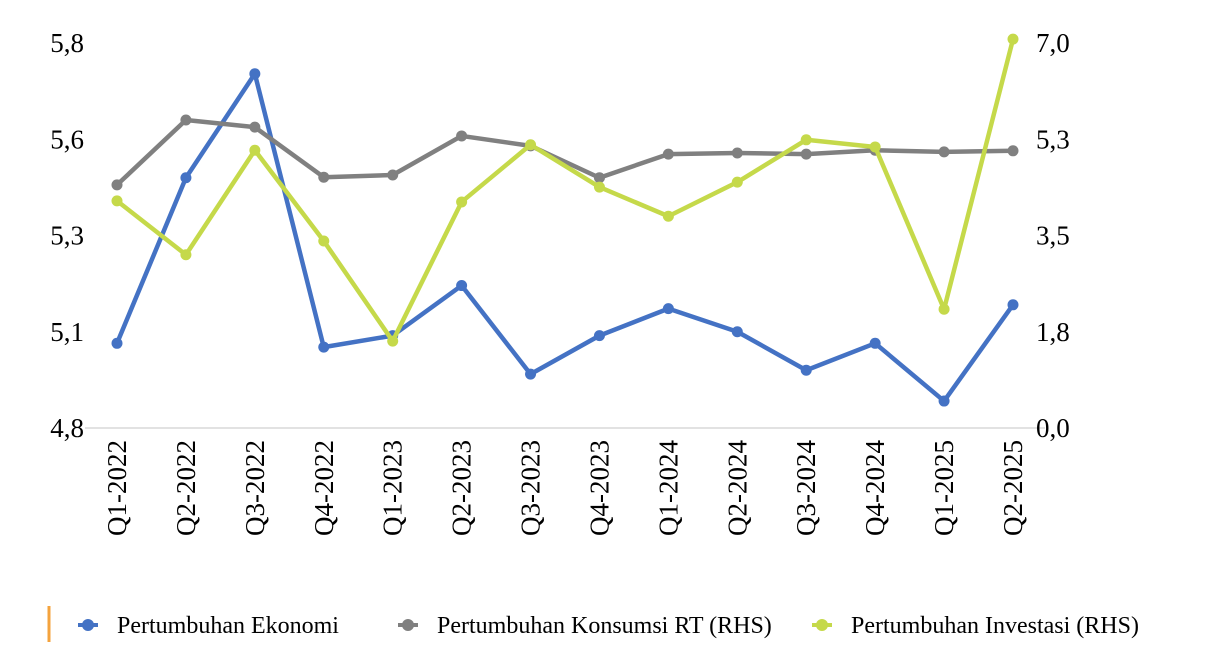 This screenshot has width=1214, height=667. Describe the element at coordinates (324, 488) in the screenshot. I see `x-tick-label: Q4-2022` at that location.